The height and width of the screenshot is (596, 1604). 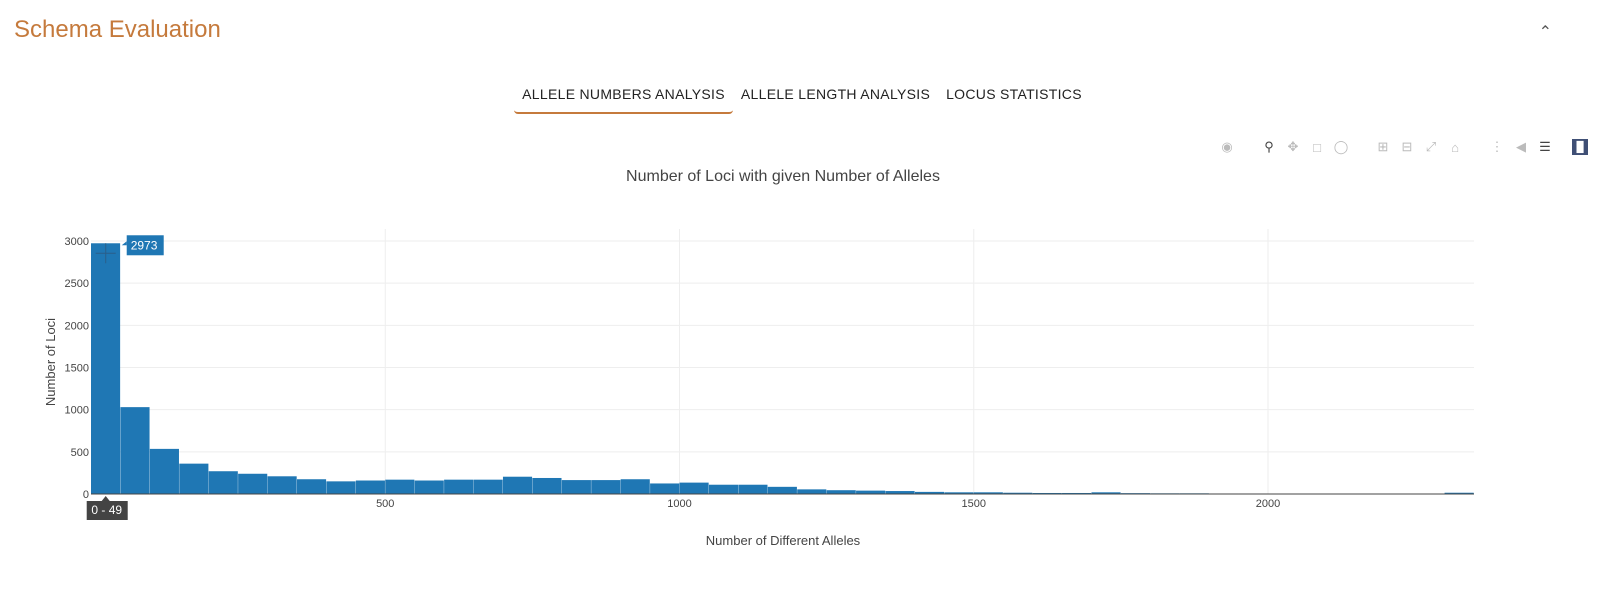 What do you see at coordinates (1317, 147) in the screenshot?
I see `box-select-icon: □` at bounding box center [1317, 147].